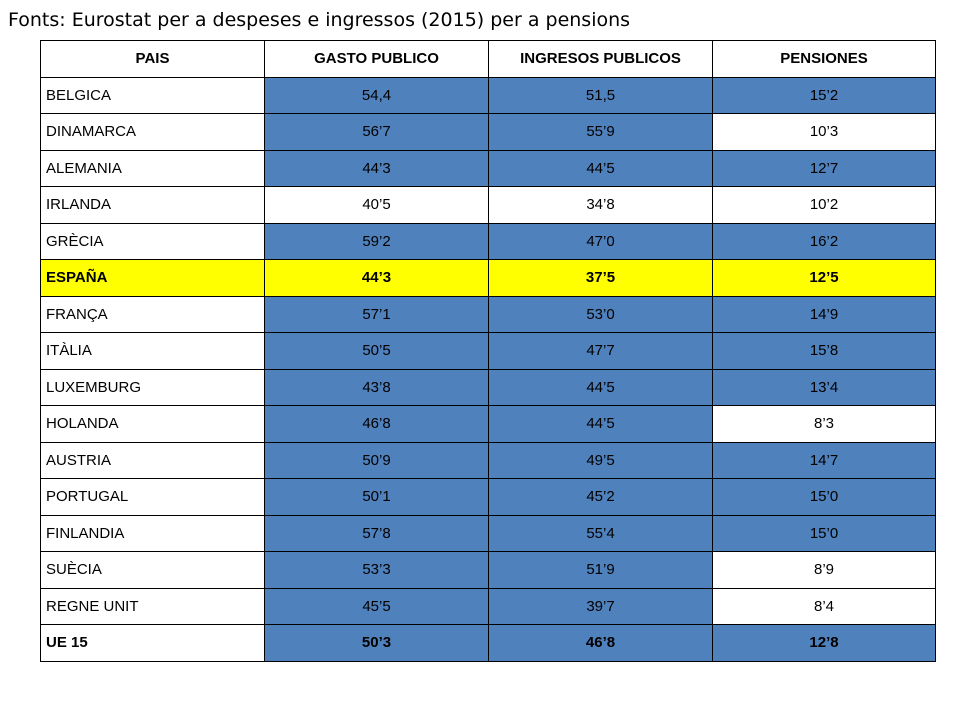 The height and width of the screenshot is (720, 960). Describe the element at coordinates (824, 387) in the screenshot. I see `pensiones-cell: 13’4` at that location.